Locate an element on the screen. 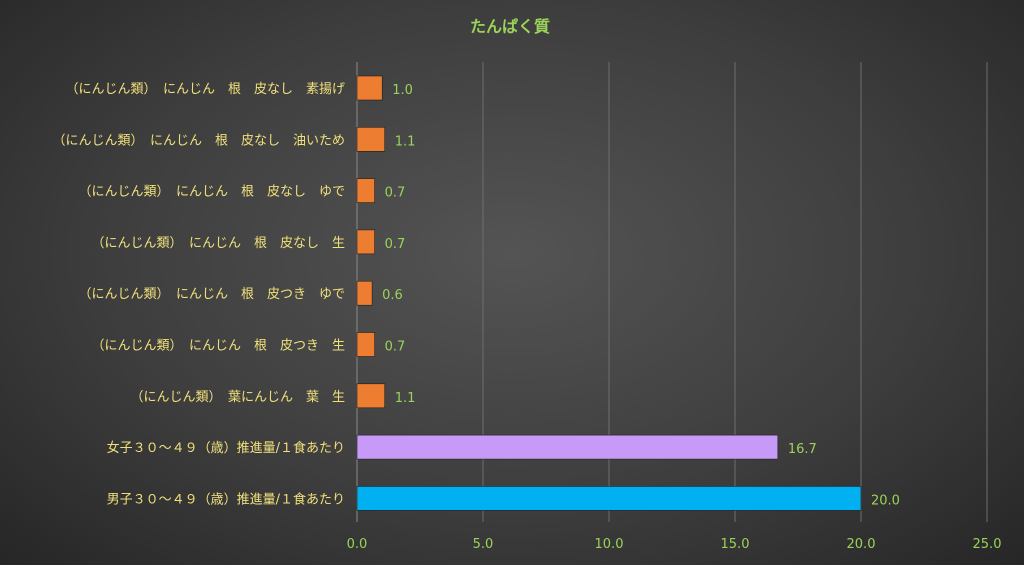 This screenshot has width=1024, height=565. x-tick-label: 0.0 is located at coordinates (357, 544).